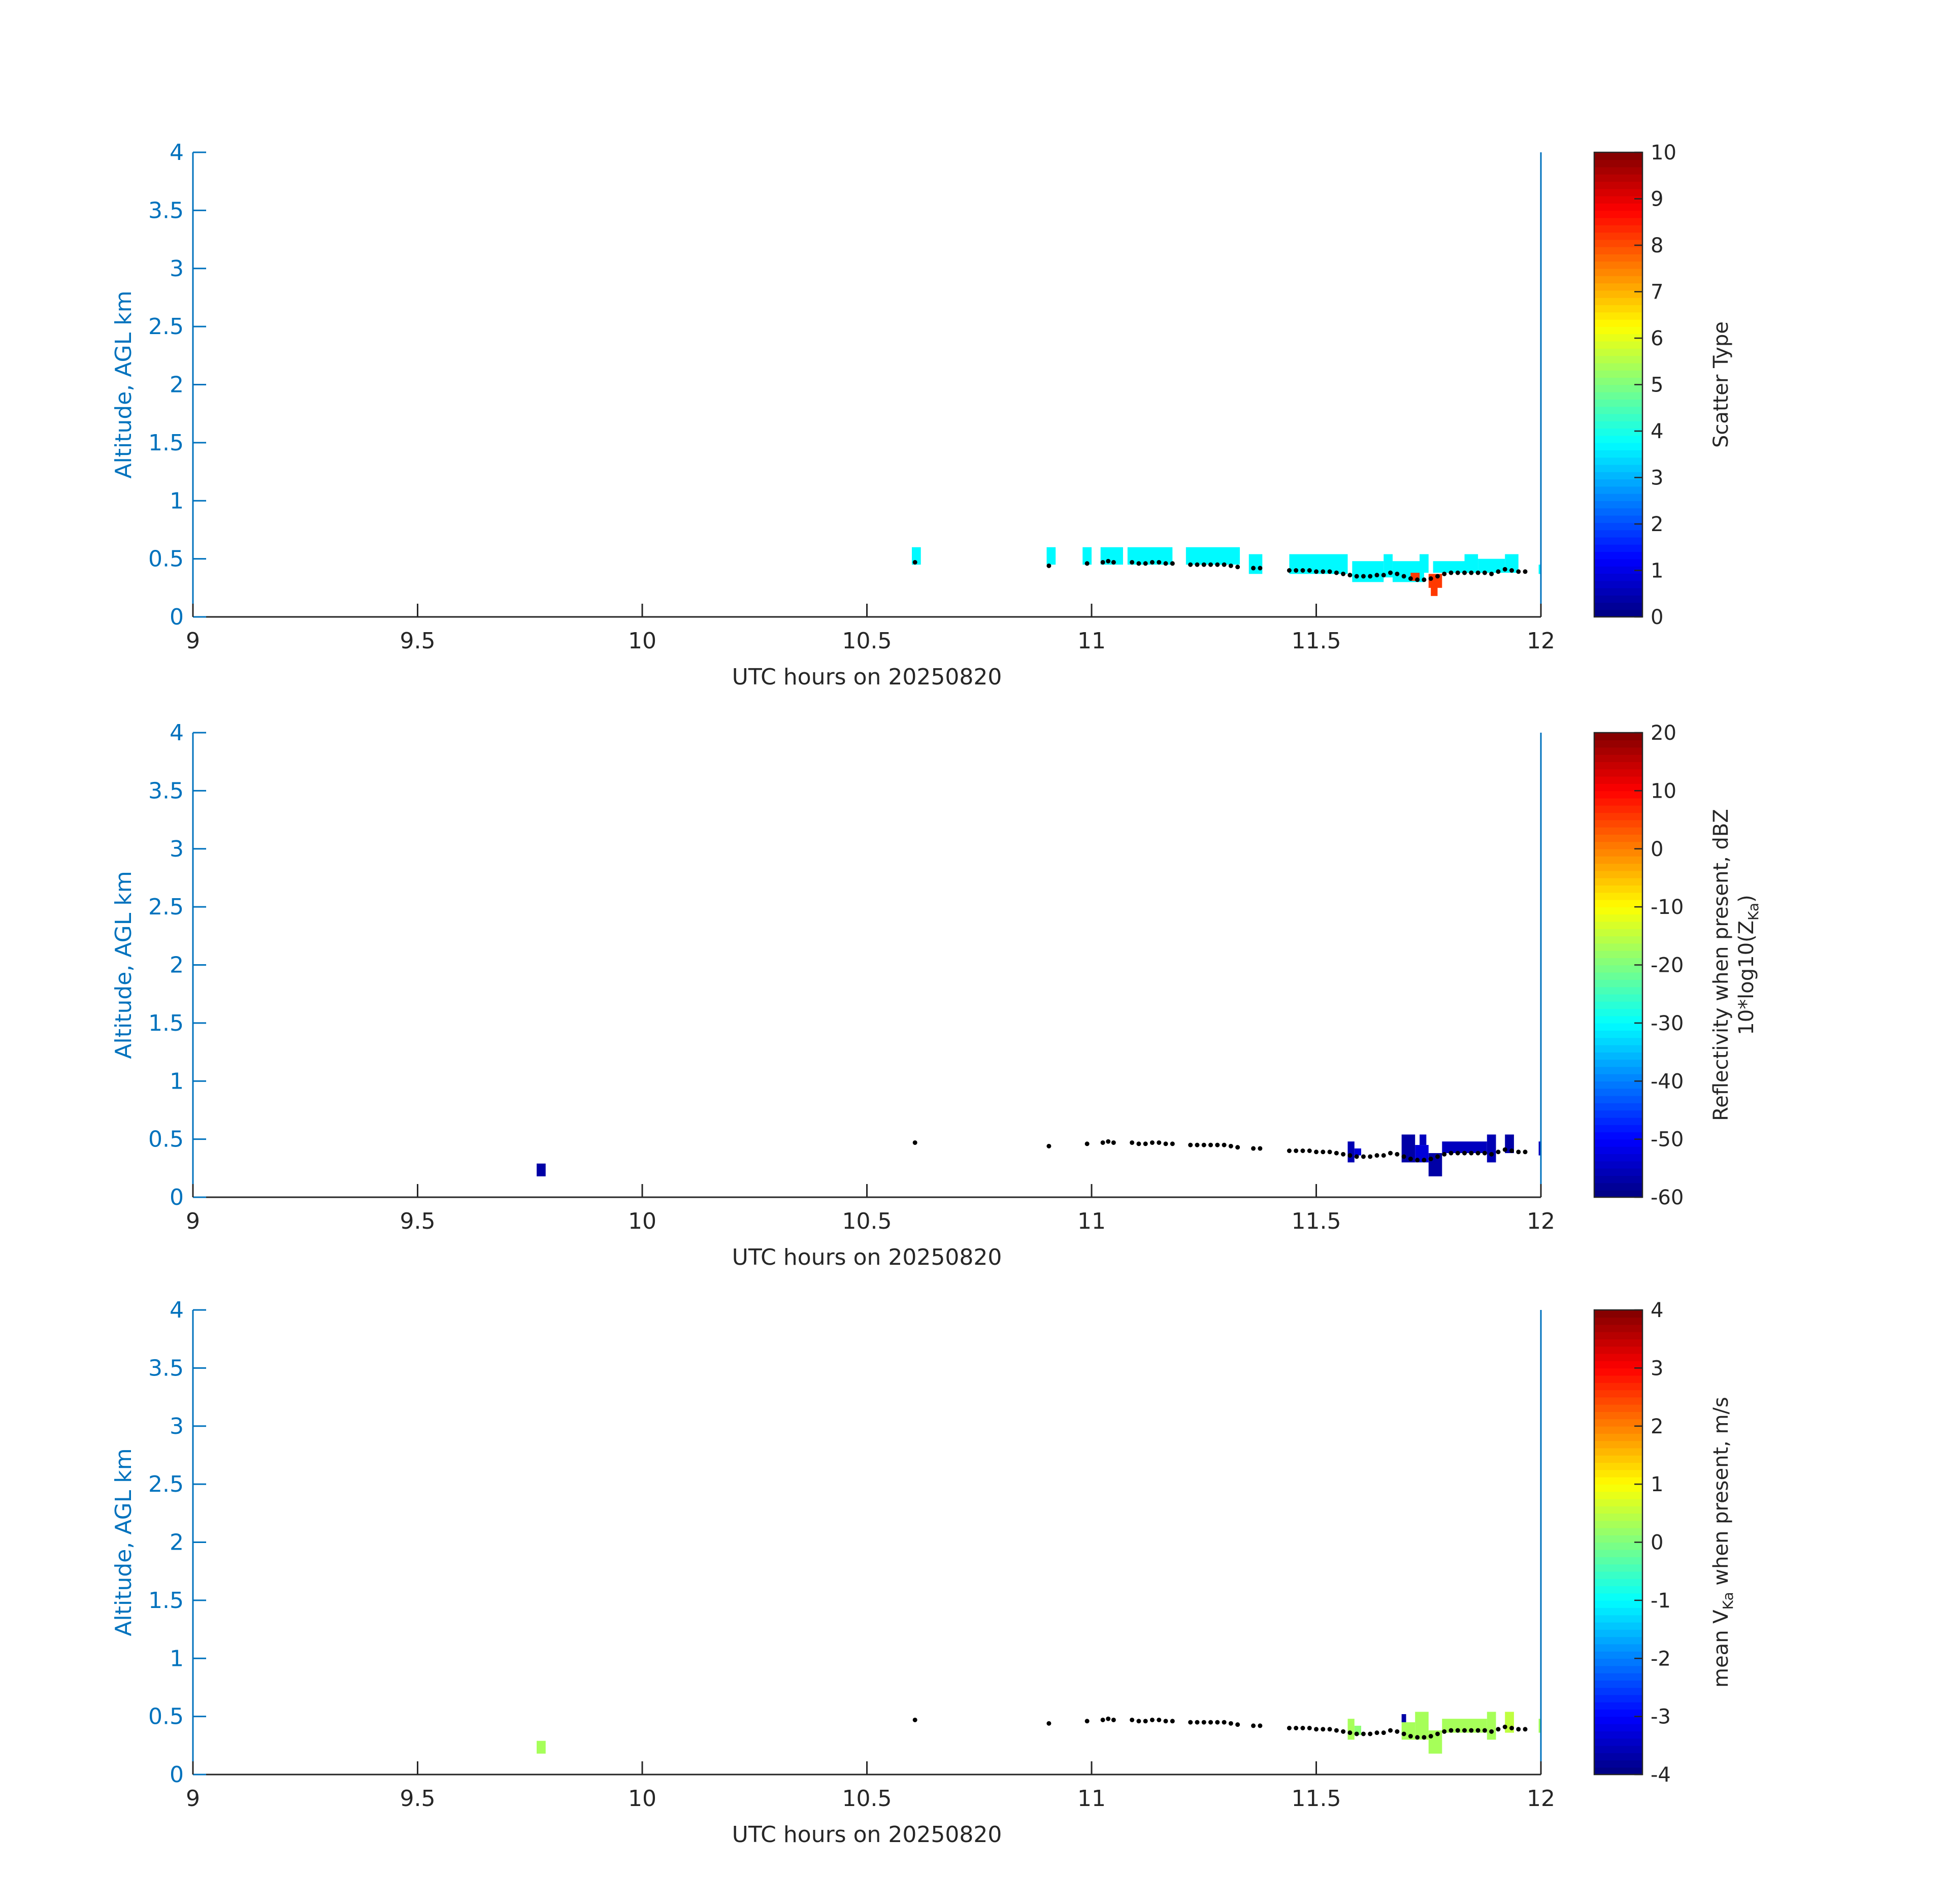 The image size is (1942, 1904). I want to click on colorbar-label-line2: 10*log10(Z, so click(1746, 978).